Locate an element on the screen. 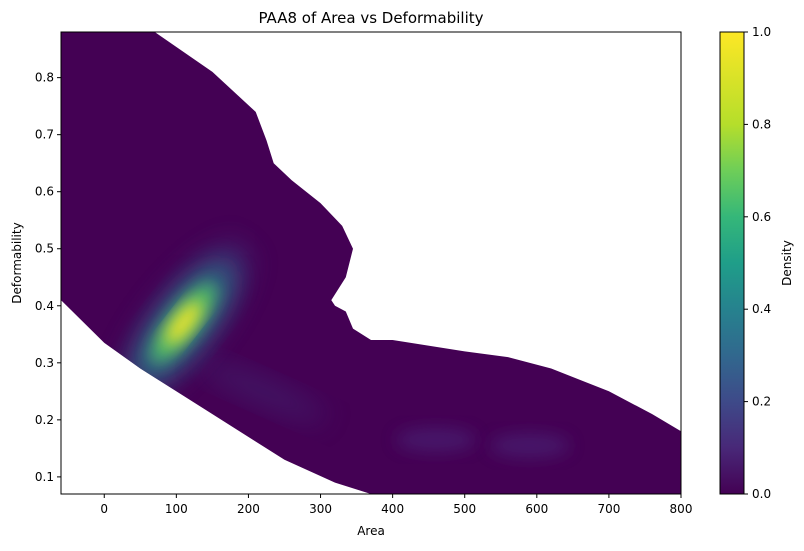  y-tick-label: 0.3 is located at coordinates (44, 363).